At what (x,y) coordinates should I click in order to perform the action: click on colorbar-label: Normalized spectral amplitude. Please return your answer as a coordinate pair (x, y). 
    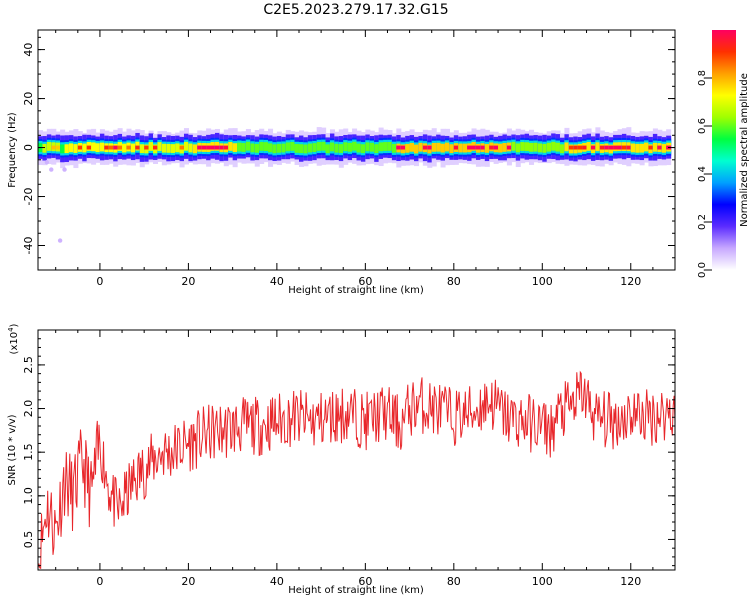
    Looking at the image, I should click on (744, 150).